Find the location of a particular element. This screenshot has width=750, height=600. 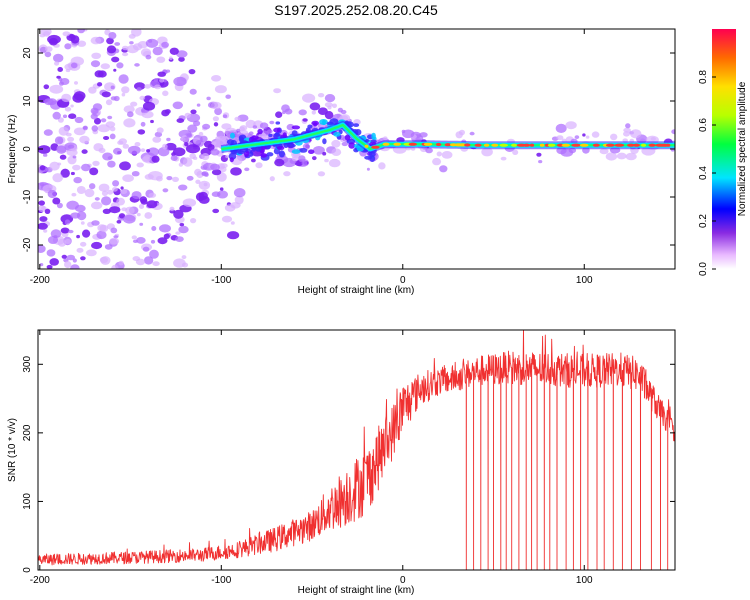

y-tick-label: 100 is located at coordinates (27, 501).